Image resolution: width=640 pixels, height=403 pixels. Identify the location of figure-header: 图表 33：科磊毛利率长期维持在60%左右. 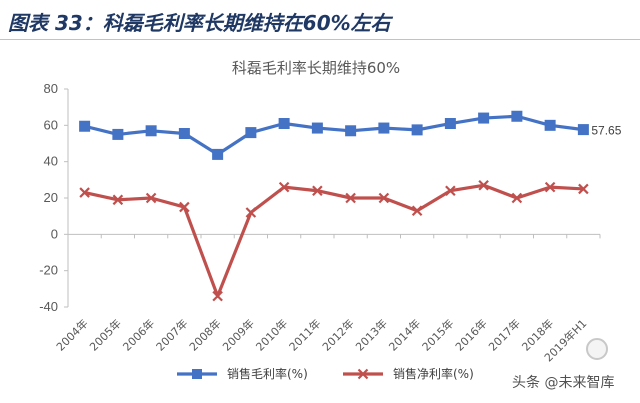
(320, 20).